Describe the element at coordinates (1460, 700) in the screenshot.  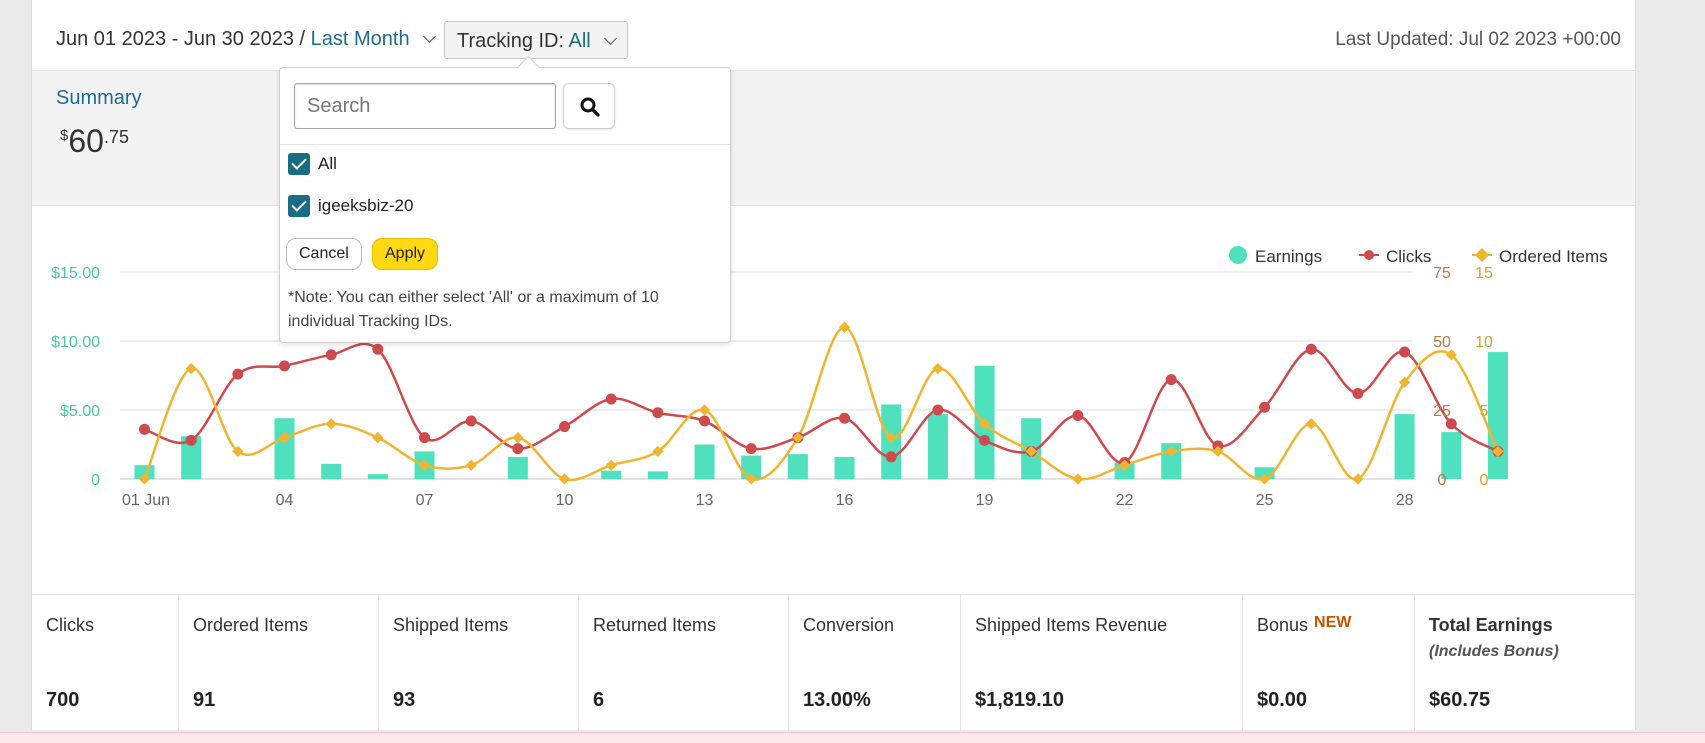
I see `stat-value: $60.75` at that location.